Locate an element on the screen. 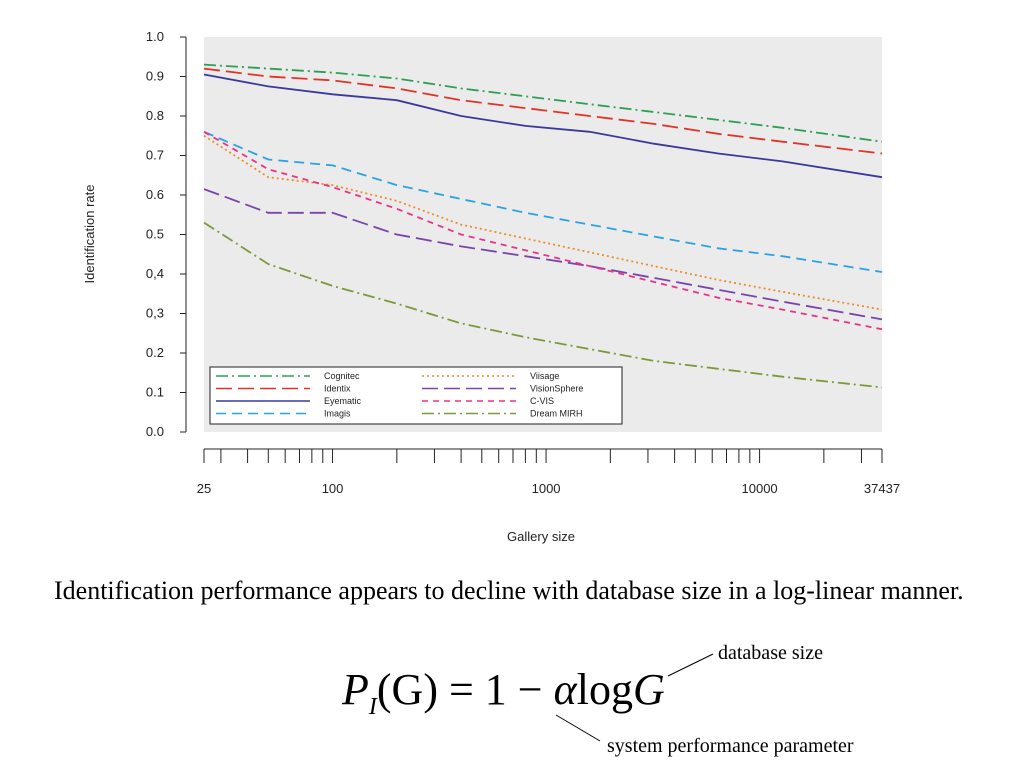 The height and width of the screenshot is (768, 1024). legend-box is located at coordinates (416, 395).